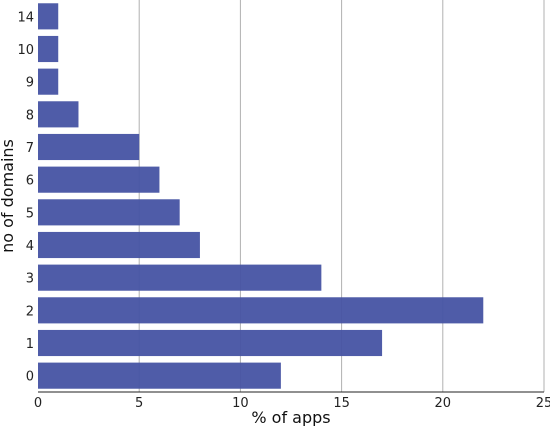 This screenshot has width=550, height=426. What do you see at coordinates (30, 213) in the screenshot?
I see `y-tick-label: 5` at bounding box center [30, 213].